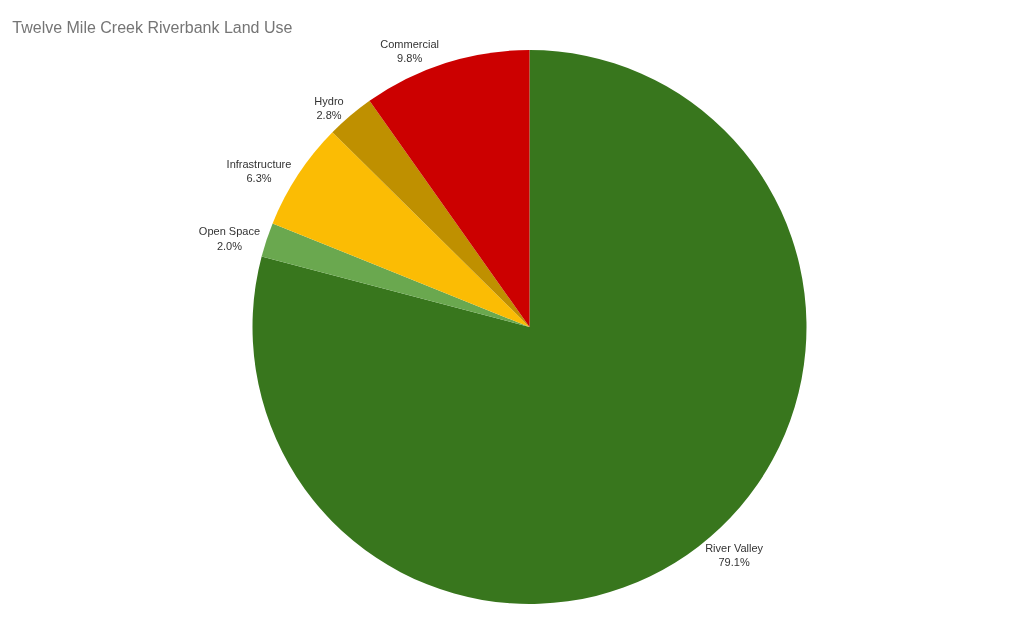 This screenshot has height=634, width=1024. What do you see at coordinates (229, 231) in the screenshot?
I see `slice-label: Open Space` at bounding box center [229, 231].